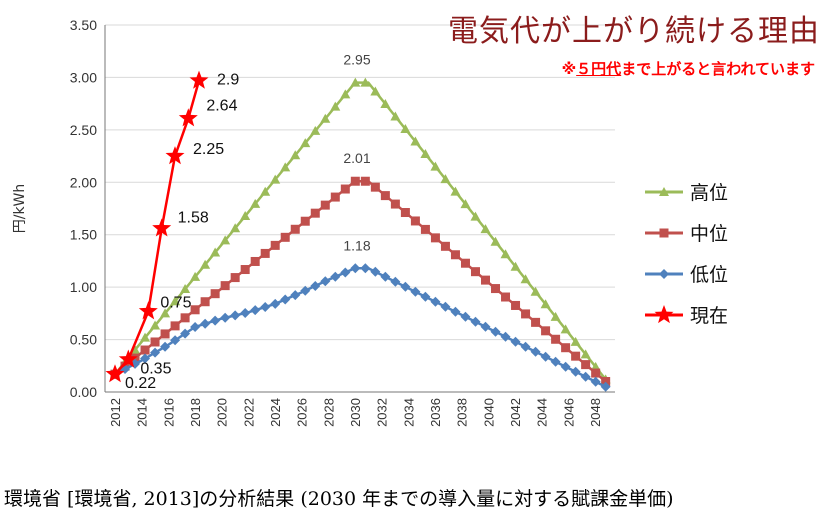 This screenshot has width=830, height=514. I want to click on y-tick-label: 0.50, so click(83, 340).